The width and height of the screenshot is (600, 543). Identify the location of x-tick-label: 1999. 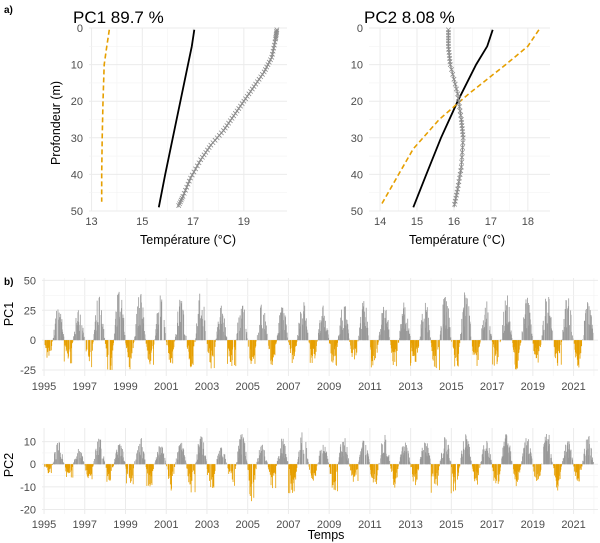
(125, 525).